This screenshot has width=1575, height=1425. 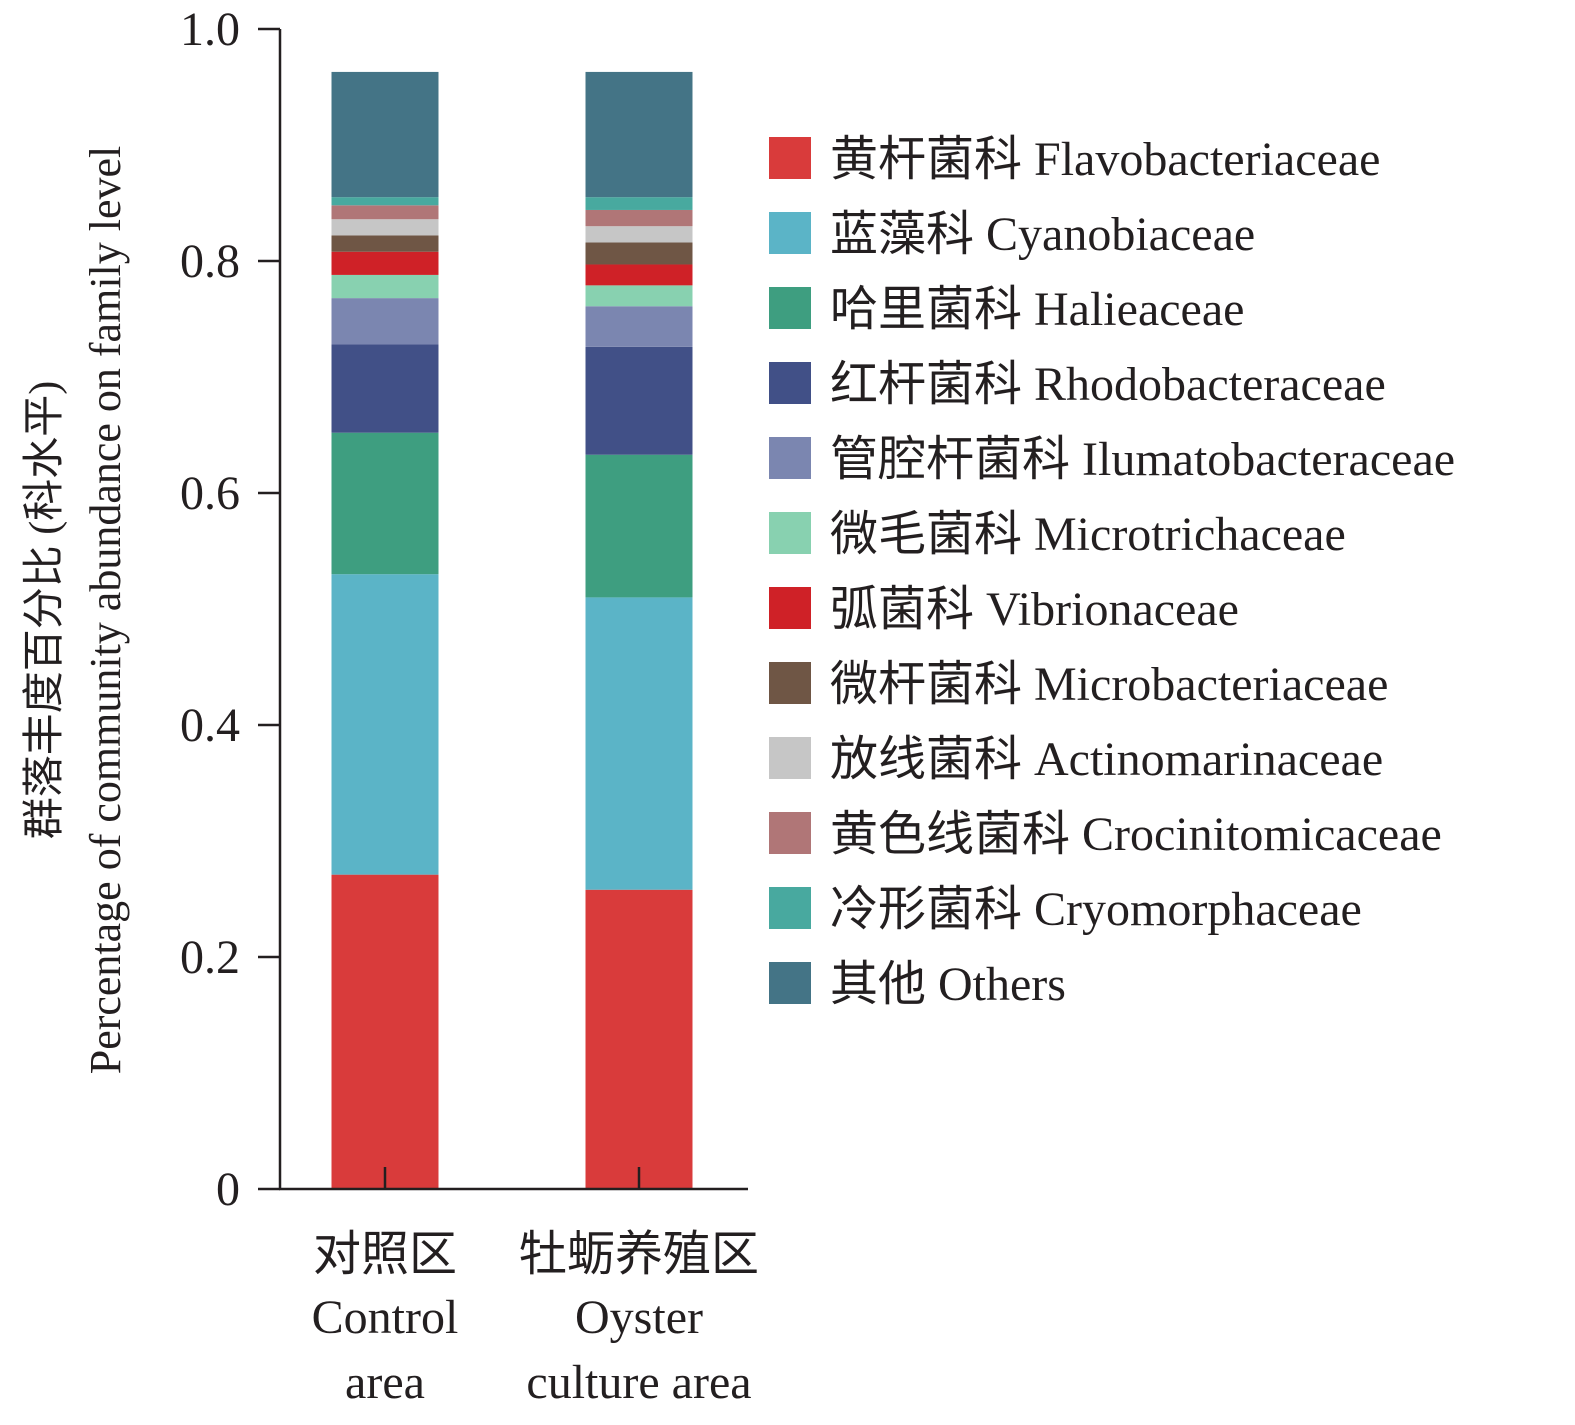 I want to click on legend-label: 黄色线菌科 Crocinitomicaceae, so click(x=1136, y=834).